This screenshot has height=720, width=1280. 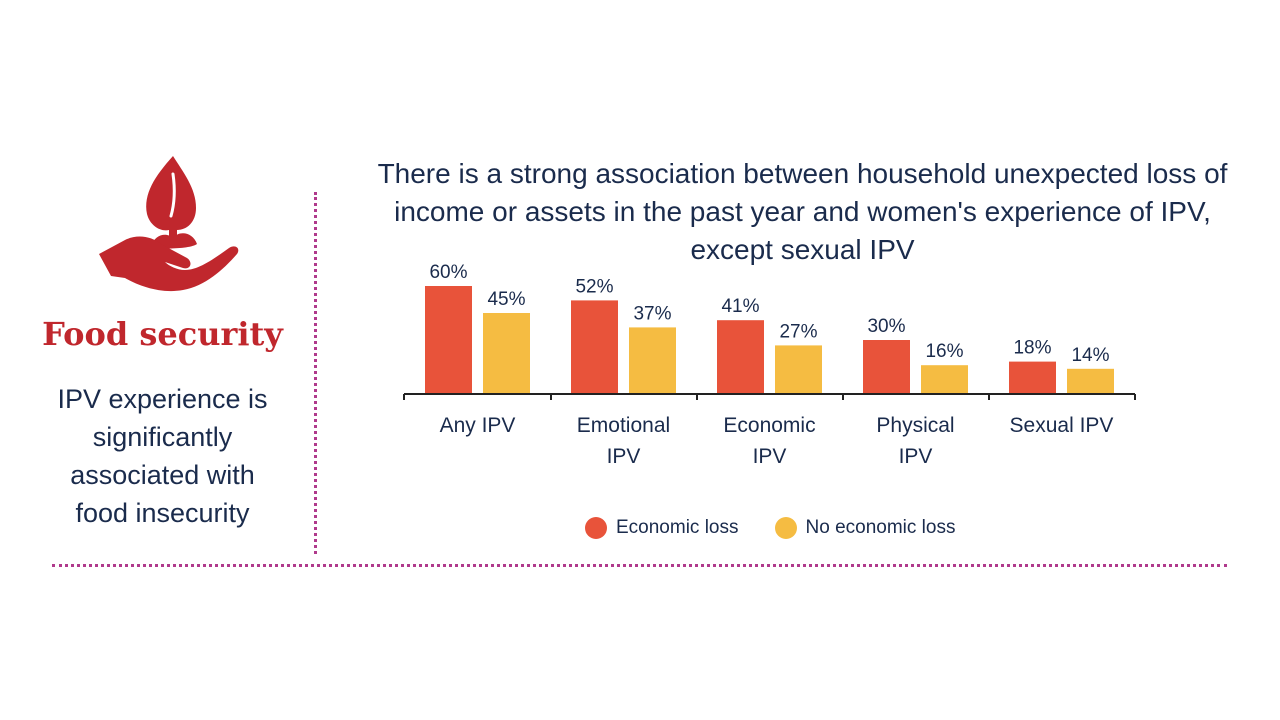 I want to click on data-label: 37%, so click(x=652, y=313).